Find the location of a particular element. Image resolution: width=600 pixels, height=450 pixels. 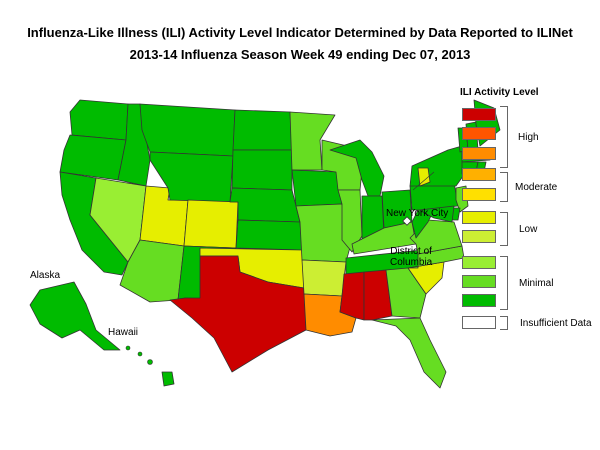

legend-label-low: Low is located at coordinates (528, 229).